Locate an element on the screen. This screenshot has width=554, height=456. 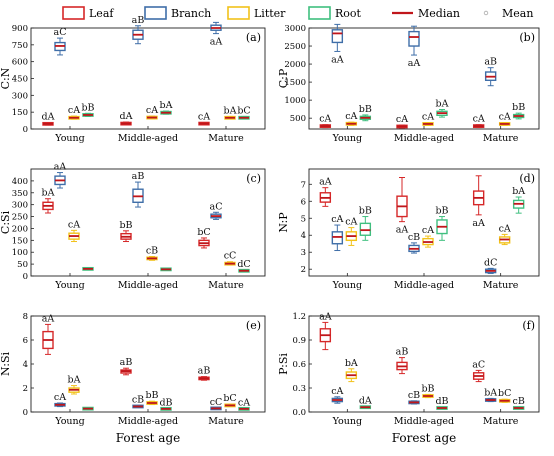
box-root-young: dA is located at coordinates (365, 402).